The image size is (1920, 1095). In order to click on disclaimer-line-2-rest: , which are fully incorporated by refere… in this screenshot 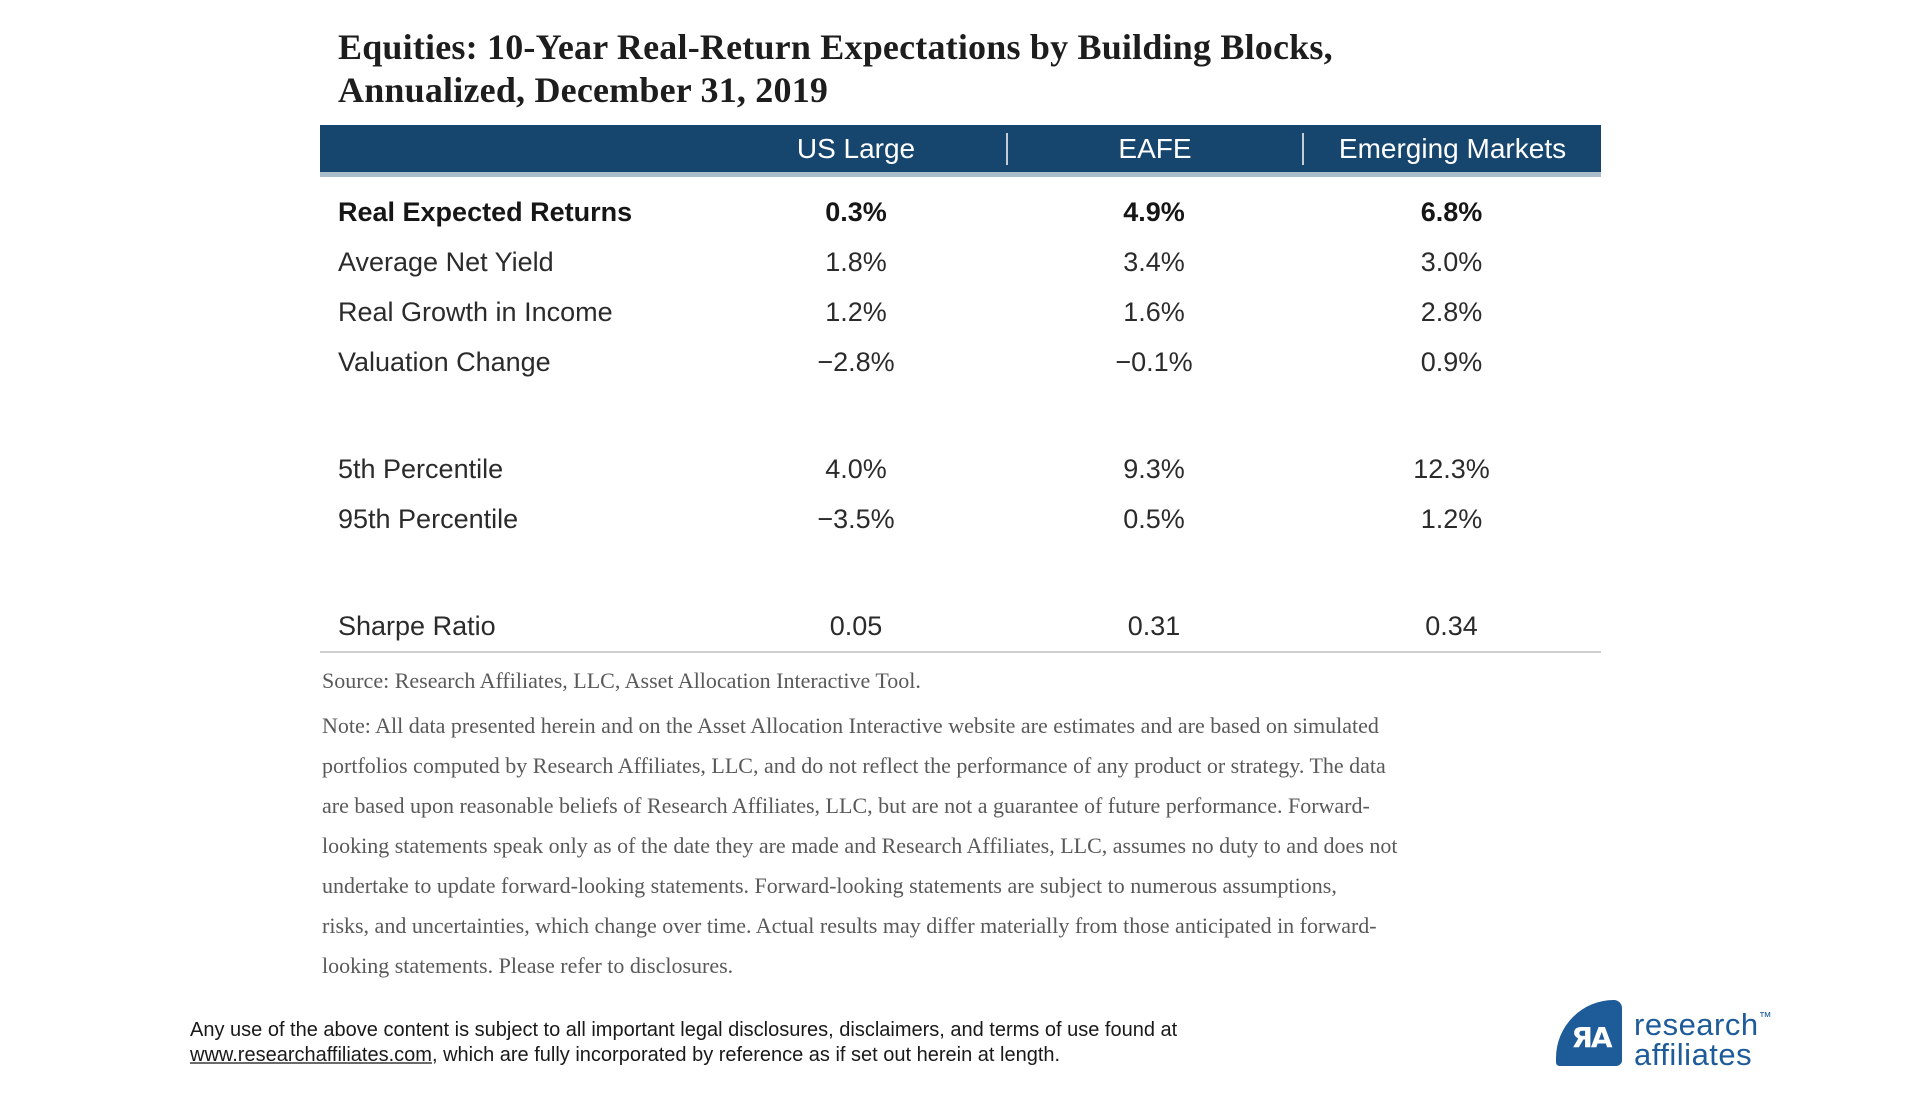, I will do `click(746, 1055)`.